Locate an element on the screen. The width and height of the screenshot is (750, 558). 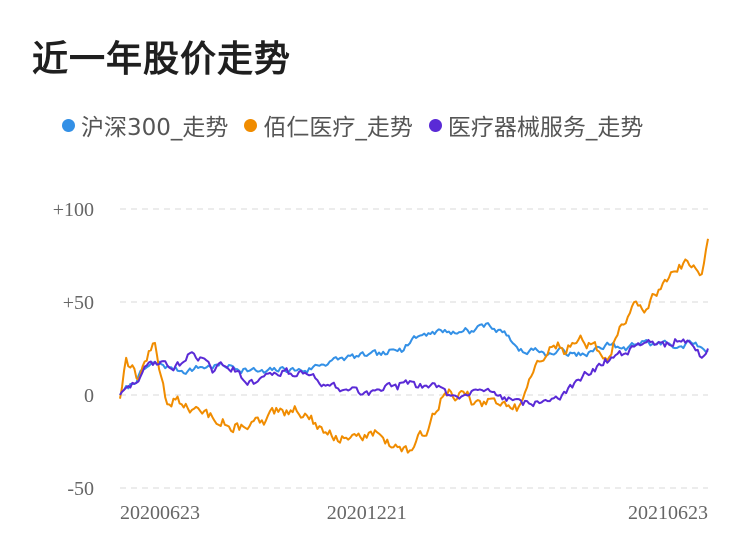
y-axis-ticks: +100 +50 0 -50 is located at coordinates (73, 349).